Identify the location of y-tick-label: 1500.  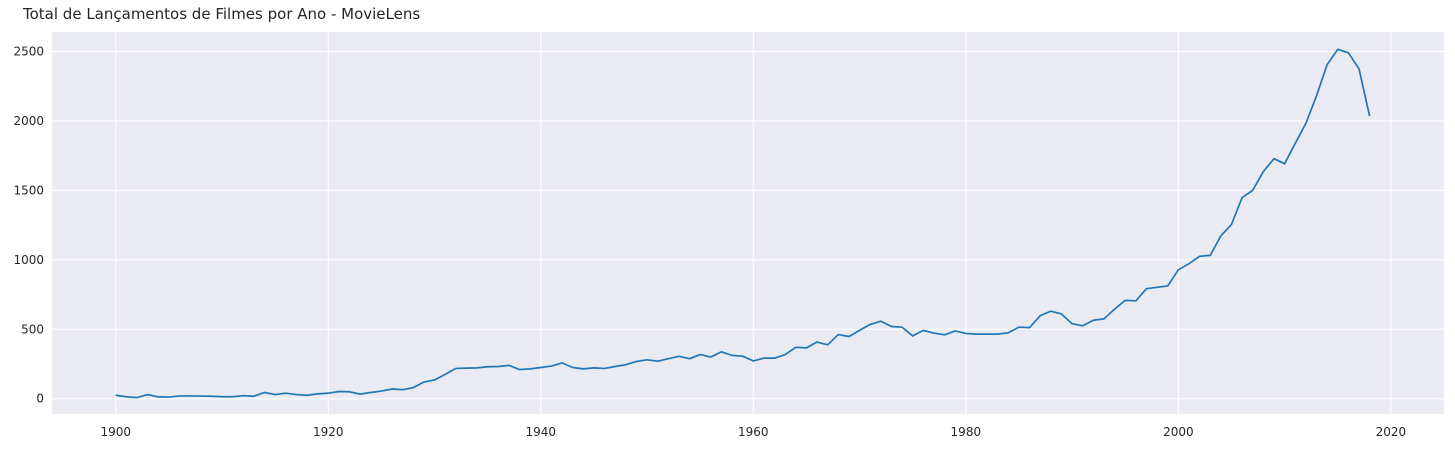
(28, 190).